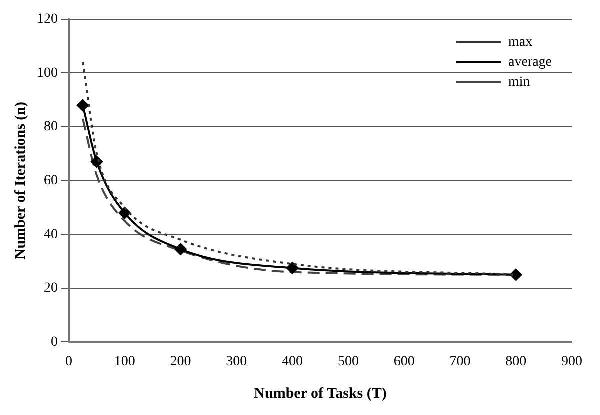 This screenshot has height=415, width=600. Describe the element at coordinates (51, 127) in the screenshot. I see `y-tick-label: 80` at that location.